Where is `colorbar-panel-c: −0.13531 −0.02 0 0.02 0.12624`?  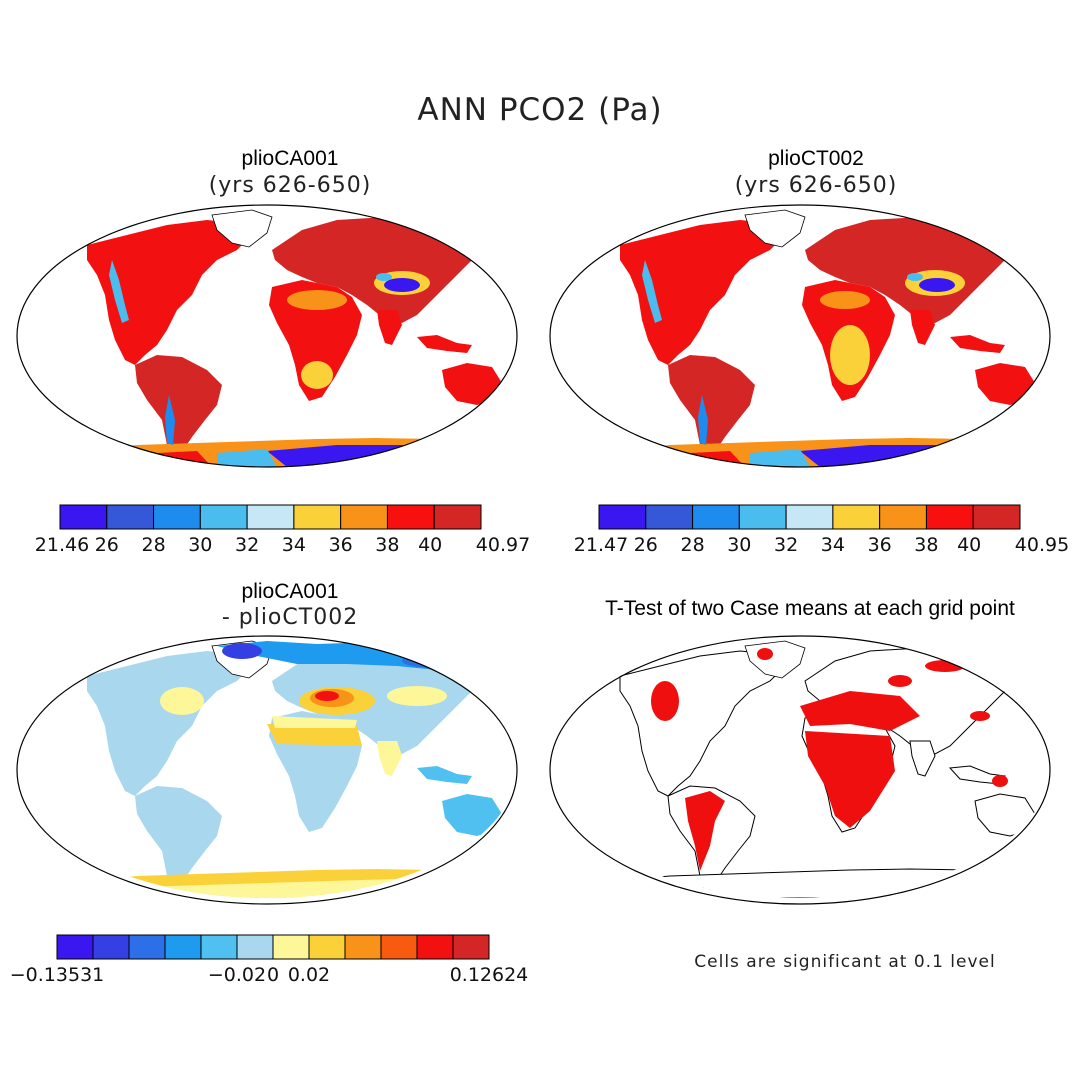
colorbar-panel-c: −0.13531 −0.02 0 0.02 0.12624 is located at coordinates (269, 960).